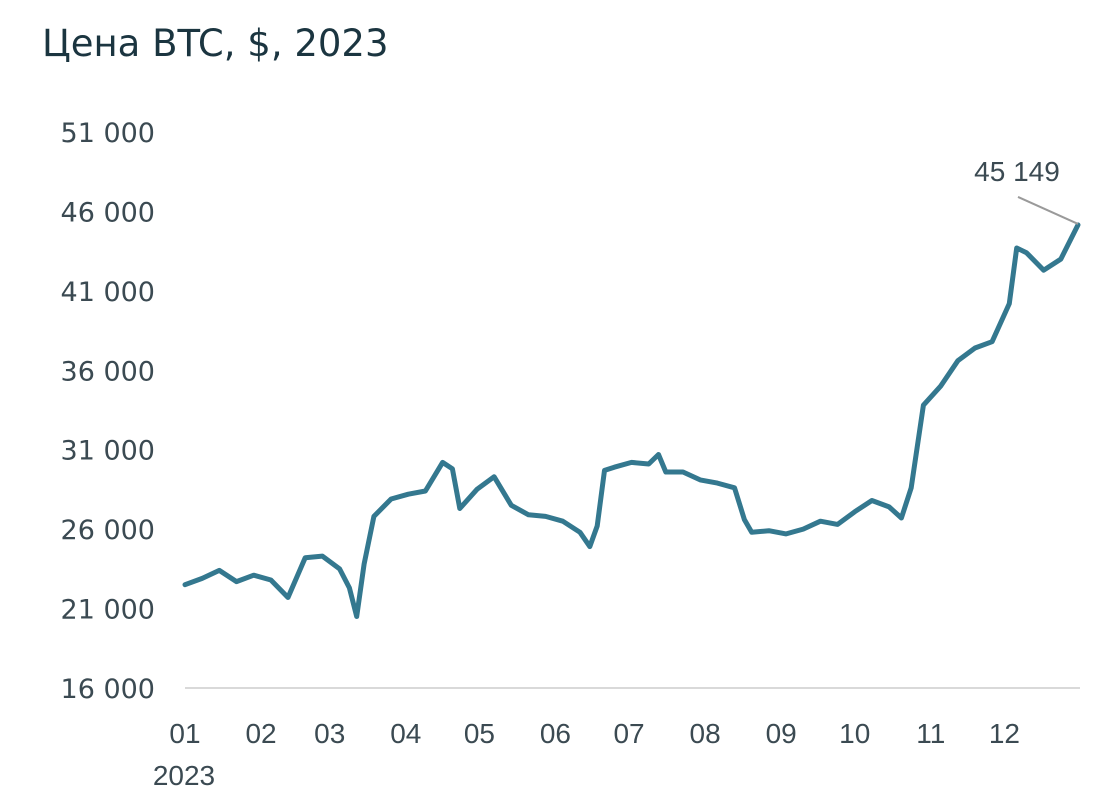 The width and height of the screenshot is (1100, 801). Describe the element at coordinates (930, 733) in the screenshot. I see `x-tick-label: 11` at that location.